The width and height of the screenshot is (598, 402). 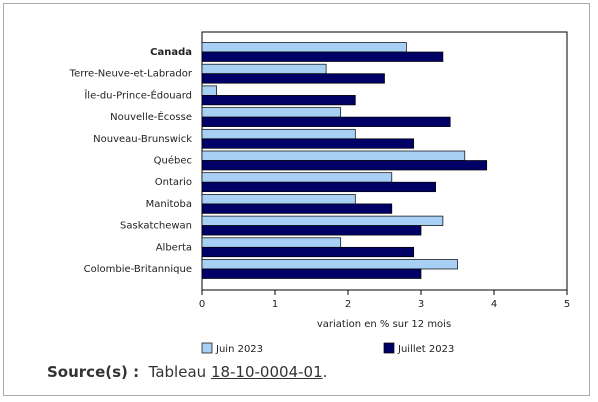 I want to click on y-tick-label: Nouvelle-Écosse, so click(x=151, y=116).